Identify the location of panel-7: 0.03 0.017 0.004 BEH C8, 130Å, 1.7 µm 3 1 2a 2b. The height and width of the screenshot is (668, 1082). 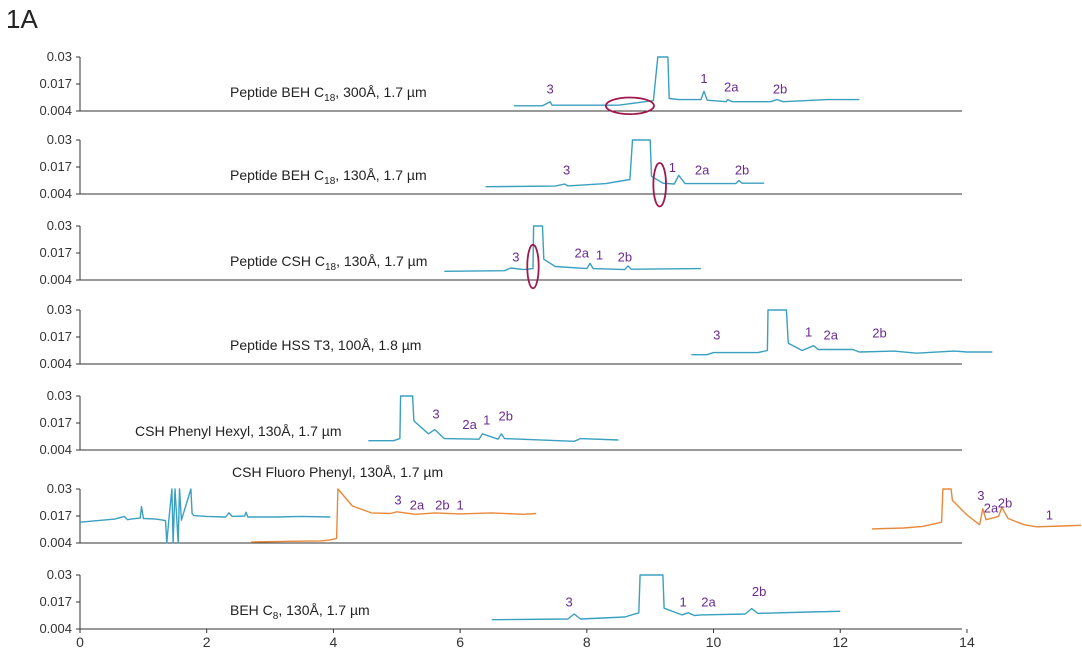
(500, 601).